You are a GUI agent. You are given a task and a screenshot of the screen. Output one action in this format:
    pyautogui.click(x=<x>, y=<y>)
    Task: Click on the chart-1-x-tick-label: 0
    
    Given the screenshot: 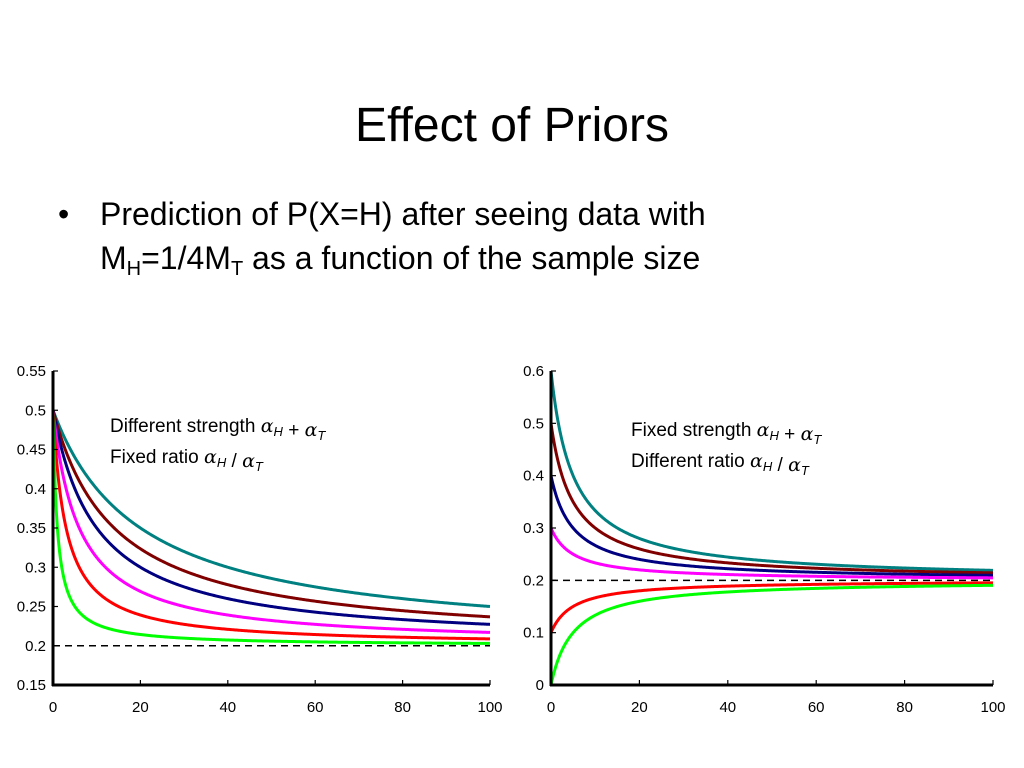 What is the action you would take?
    pyautogui.click(x=53, y=707)
    